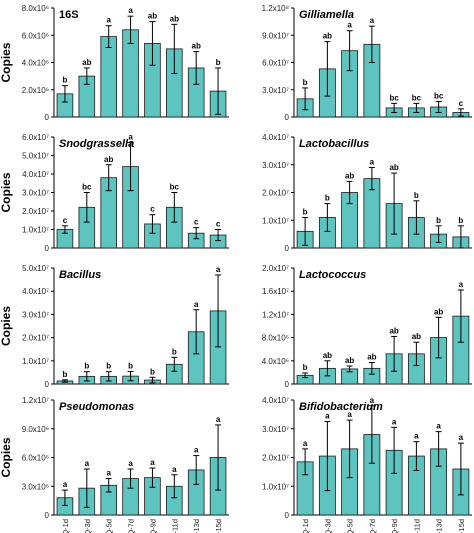 The width and height of the screenshot is (474, 533). What do you see at coordinates (96, 407) in the screenshot?
I see `panel-title: Pseudomonas` at bounding box center [96, 407].